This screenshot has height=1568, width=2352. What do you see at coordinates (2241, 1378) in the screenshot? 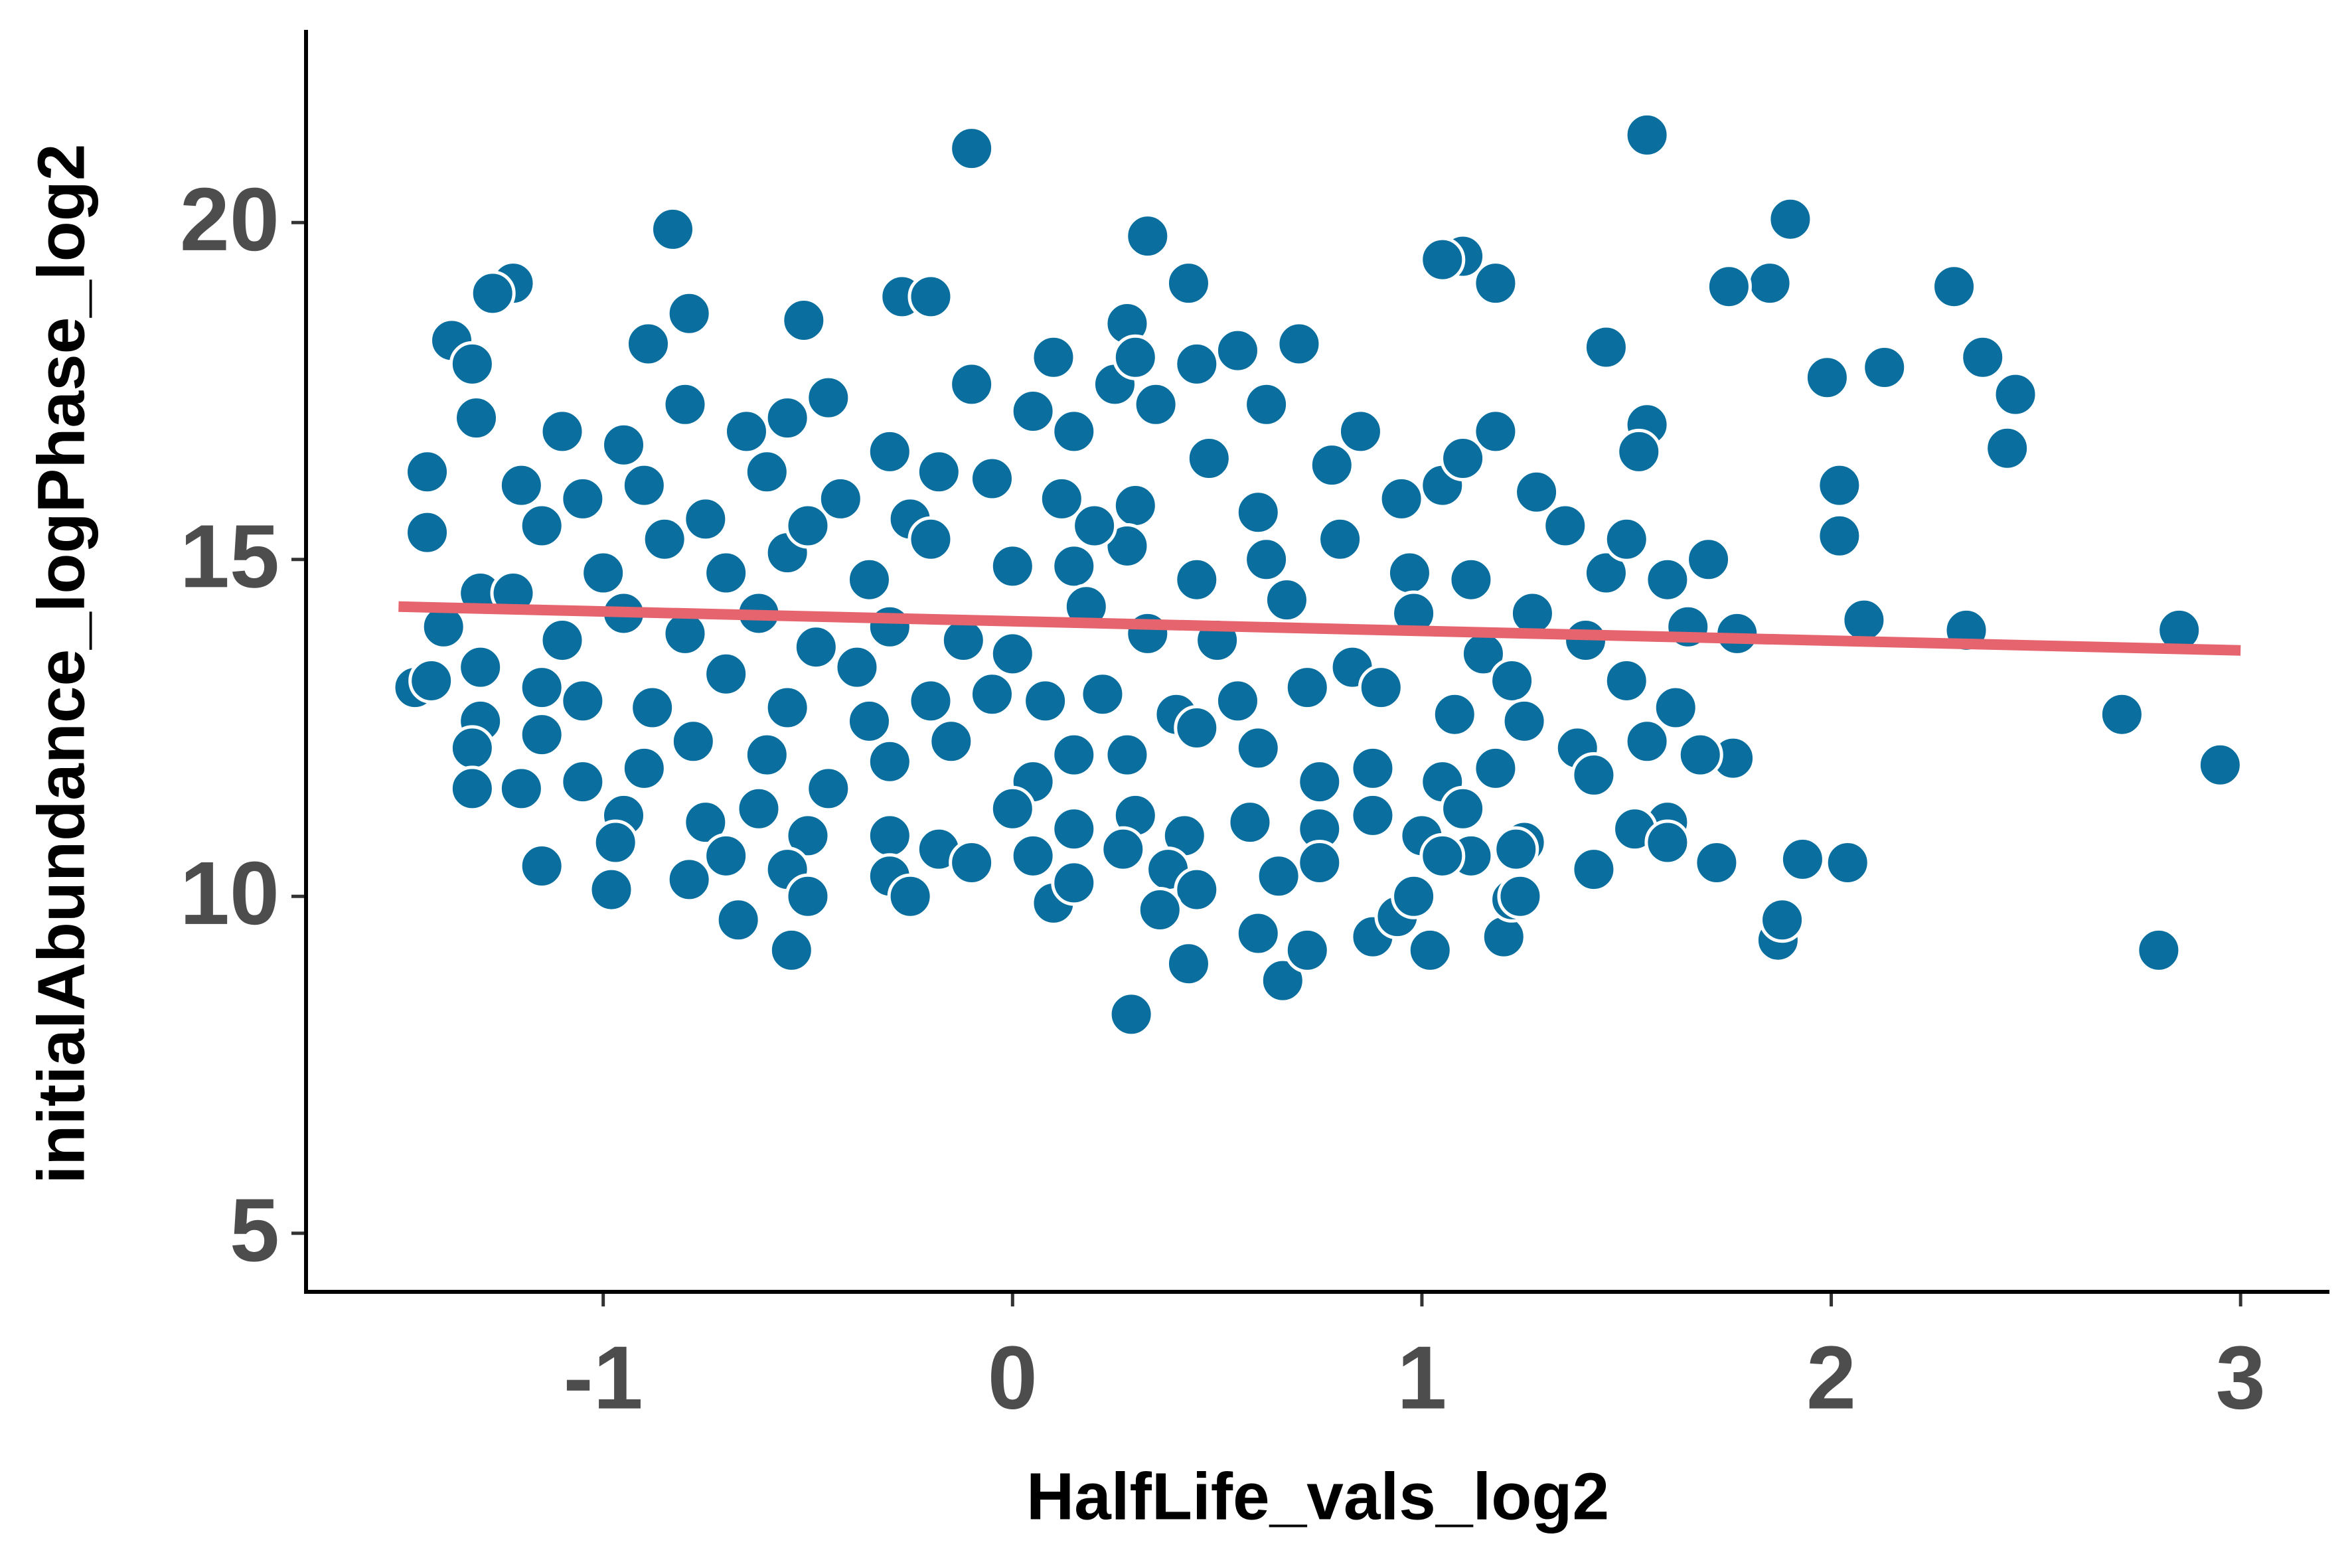
I see `x-tick-label: 3` at bounding box center [2241, 1378].